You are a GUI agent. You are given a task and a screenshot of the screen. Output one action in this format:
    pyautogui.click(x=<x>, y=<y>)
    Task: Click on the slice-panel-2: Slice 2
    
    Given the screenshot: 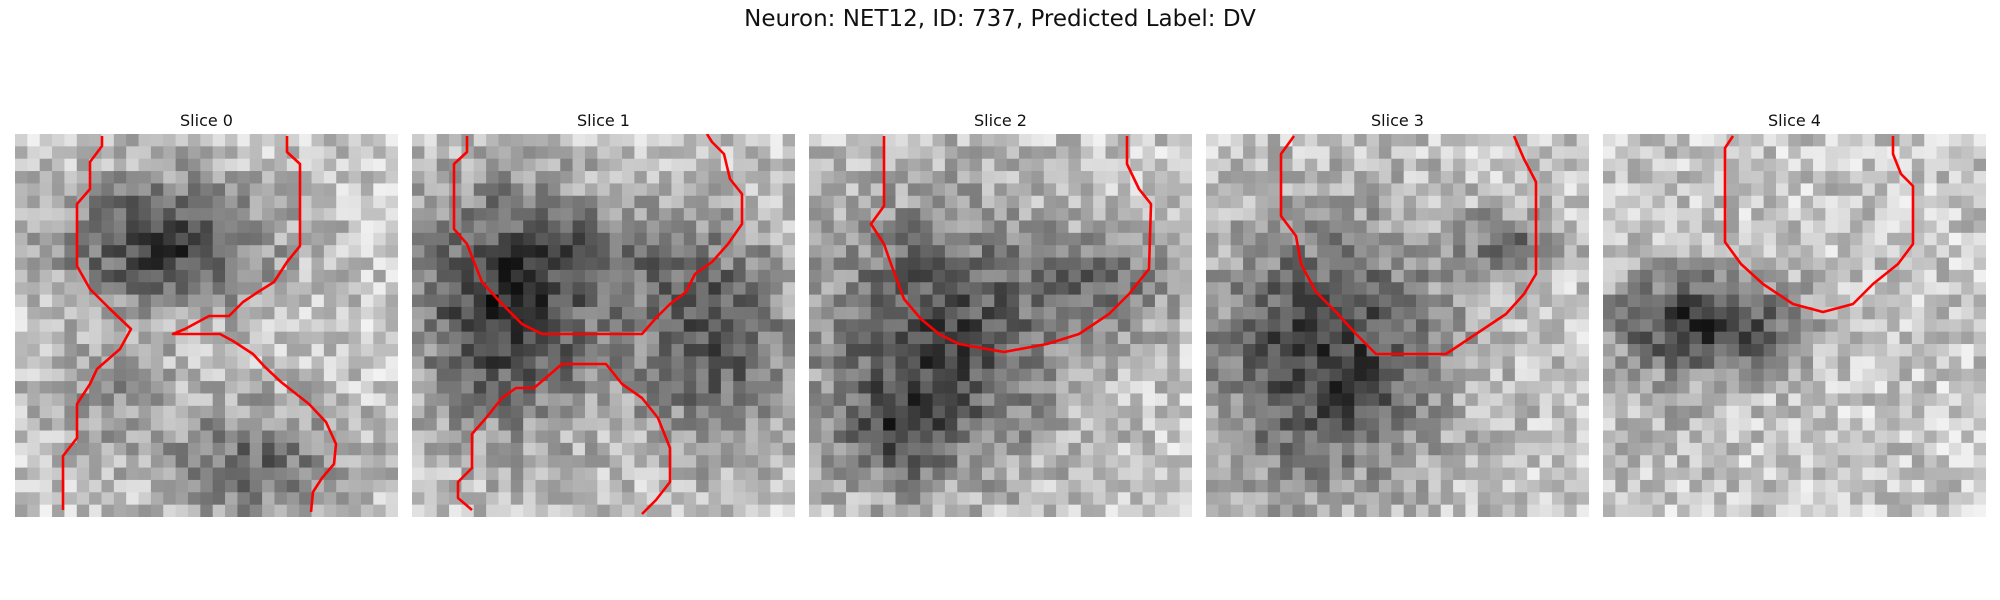 What is the action you would take?
    pyautogui.click(x=1000, y=312)
    